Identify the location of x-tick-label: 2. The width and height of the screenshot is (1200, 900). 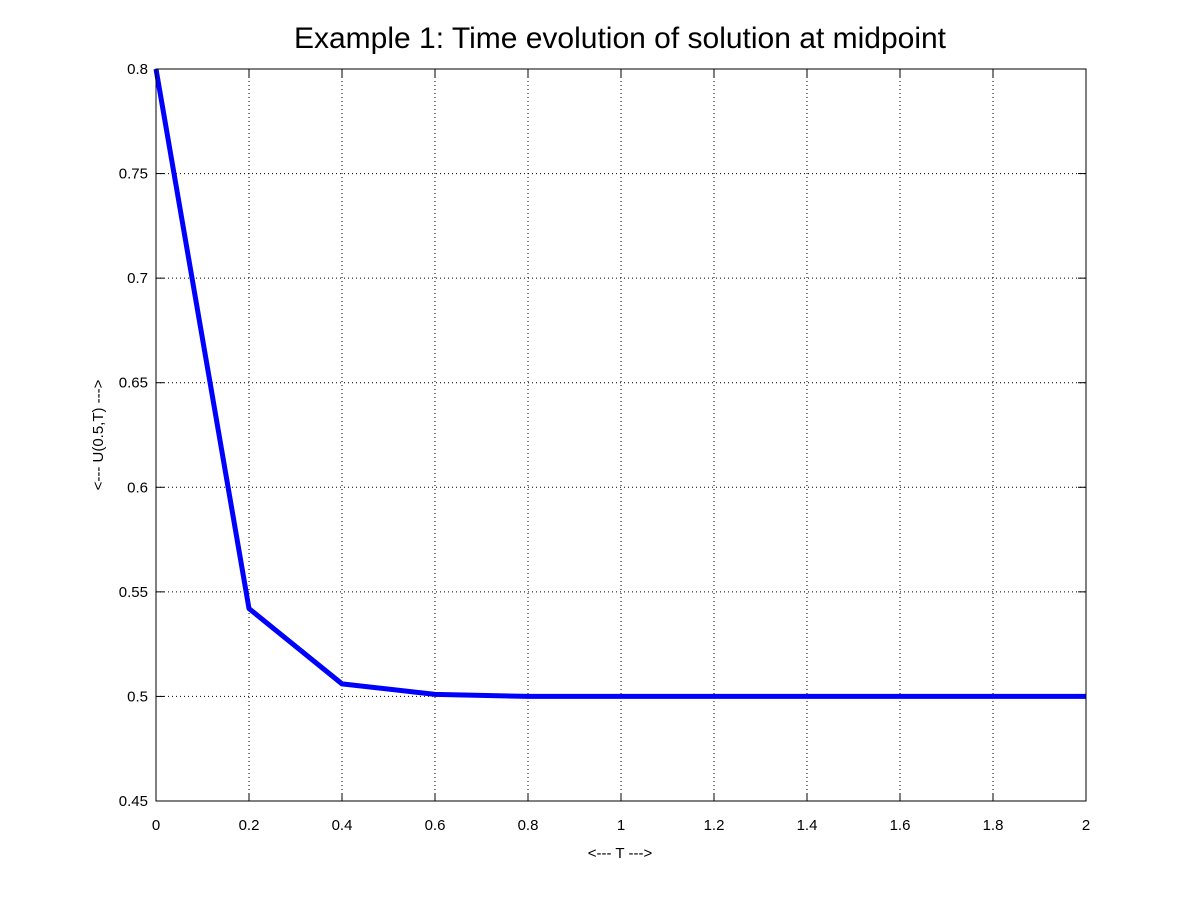
(1086, 825).